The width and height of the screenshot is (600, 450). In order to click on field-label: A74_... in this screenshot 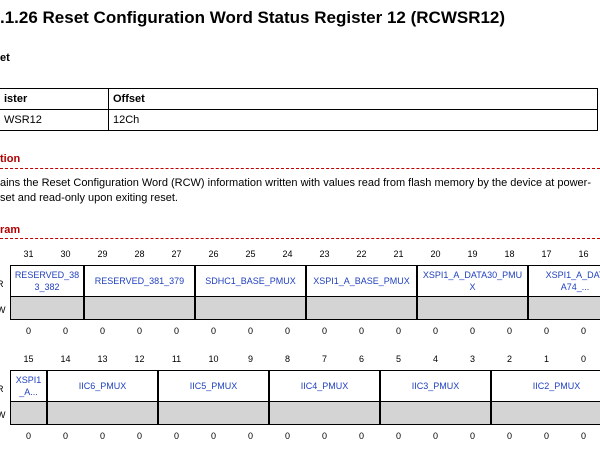, I will do `click(575, 287)`.